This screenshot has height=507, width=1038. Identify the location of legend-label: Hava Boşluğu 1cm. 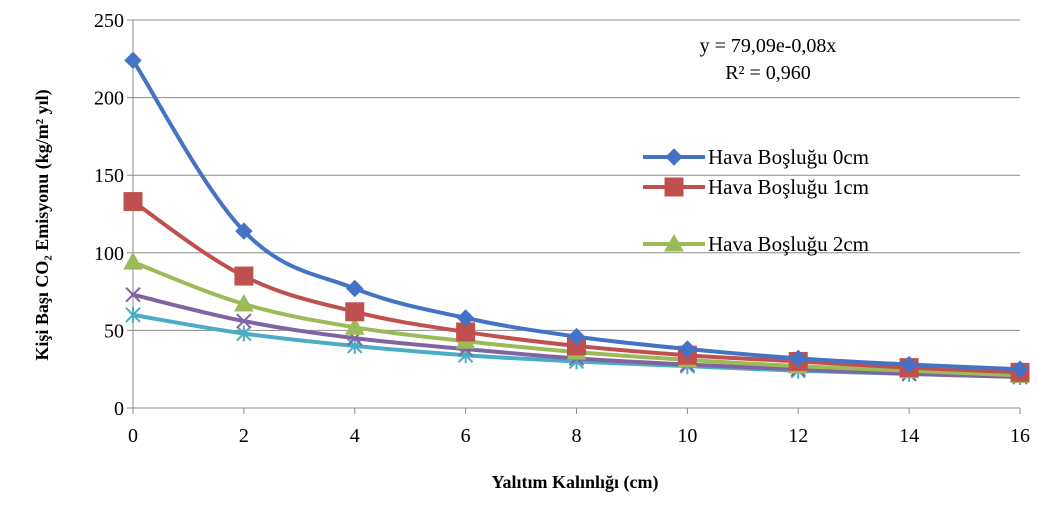
(788, 187).